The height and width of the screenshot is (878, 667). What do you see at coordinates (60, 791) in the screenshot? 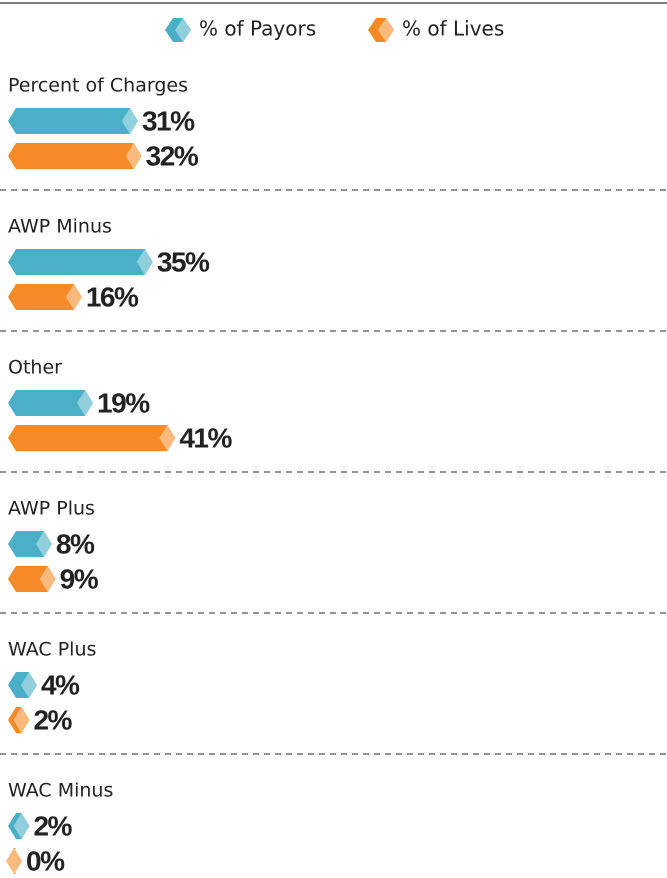
I see `category-label: WAC Minus` at bounding box center [60, 791].